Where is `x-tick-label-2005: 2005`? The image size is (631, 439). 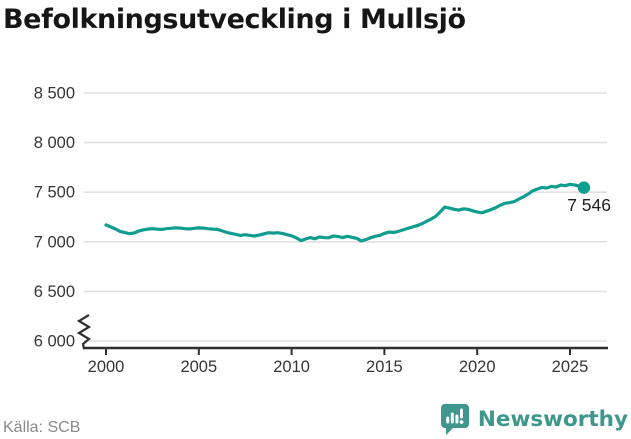 x-tick-label-2005: 2005 is located at coordinates (198, 367).